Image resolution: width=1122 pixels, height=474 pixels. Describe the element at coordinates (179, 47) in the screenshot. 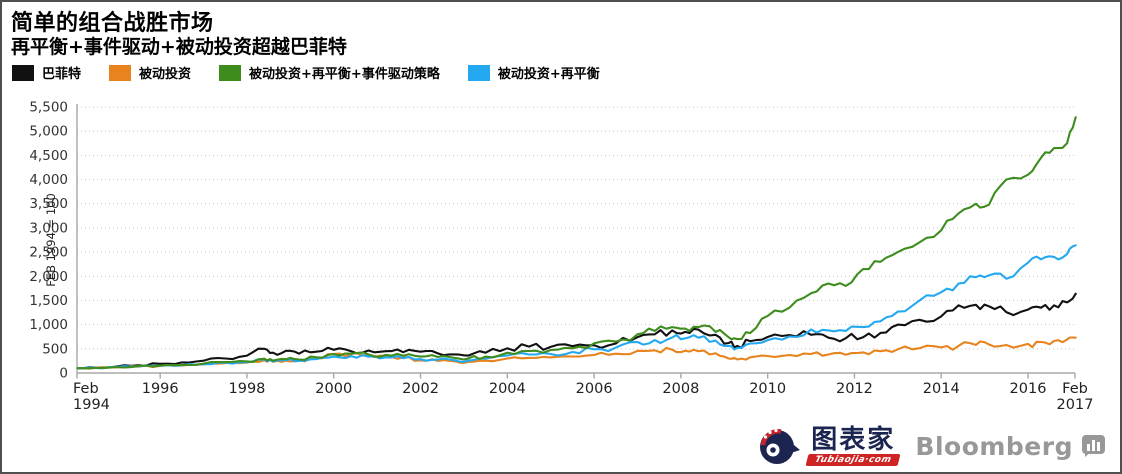

I see `chart-subtitle: 再平衡+事件驱动+被动投资超越巴菲特` at that location.